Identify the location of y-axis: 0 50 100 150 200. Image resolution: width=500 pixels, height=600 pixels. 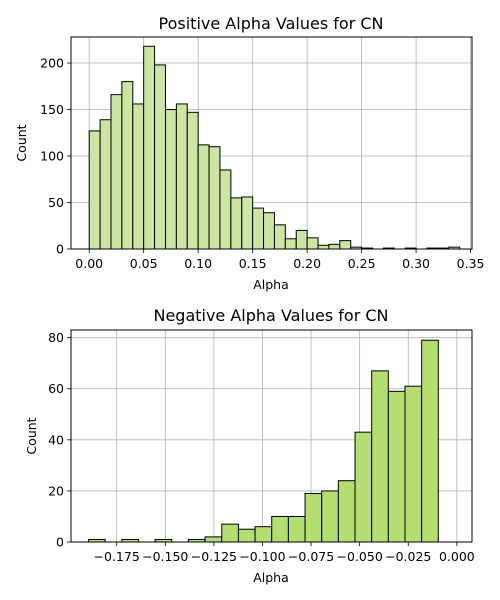
(55, 156).